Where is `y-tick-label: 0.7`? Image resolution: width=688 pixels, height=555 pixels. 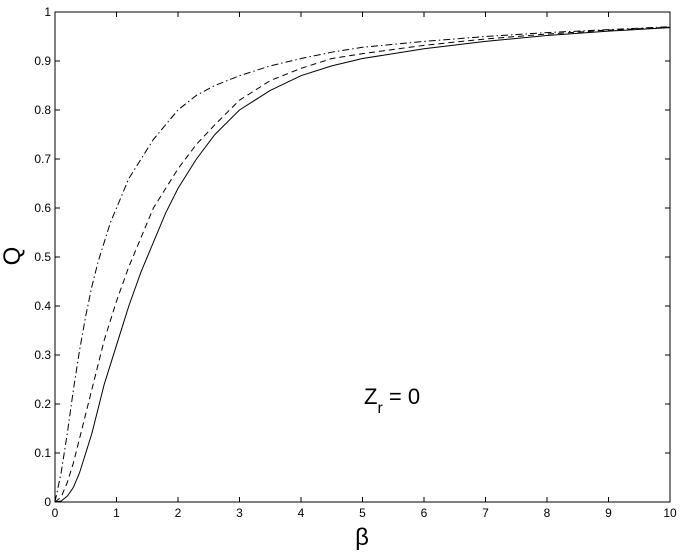
y-tick-label: 0.7 is located at coordinates (42, 159).